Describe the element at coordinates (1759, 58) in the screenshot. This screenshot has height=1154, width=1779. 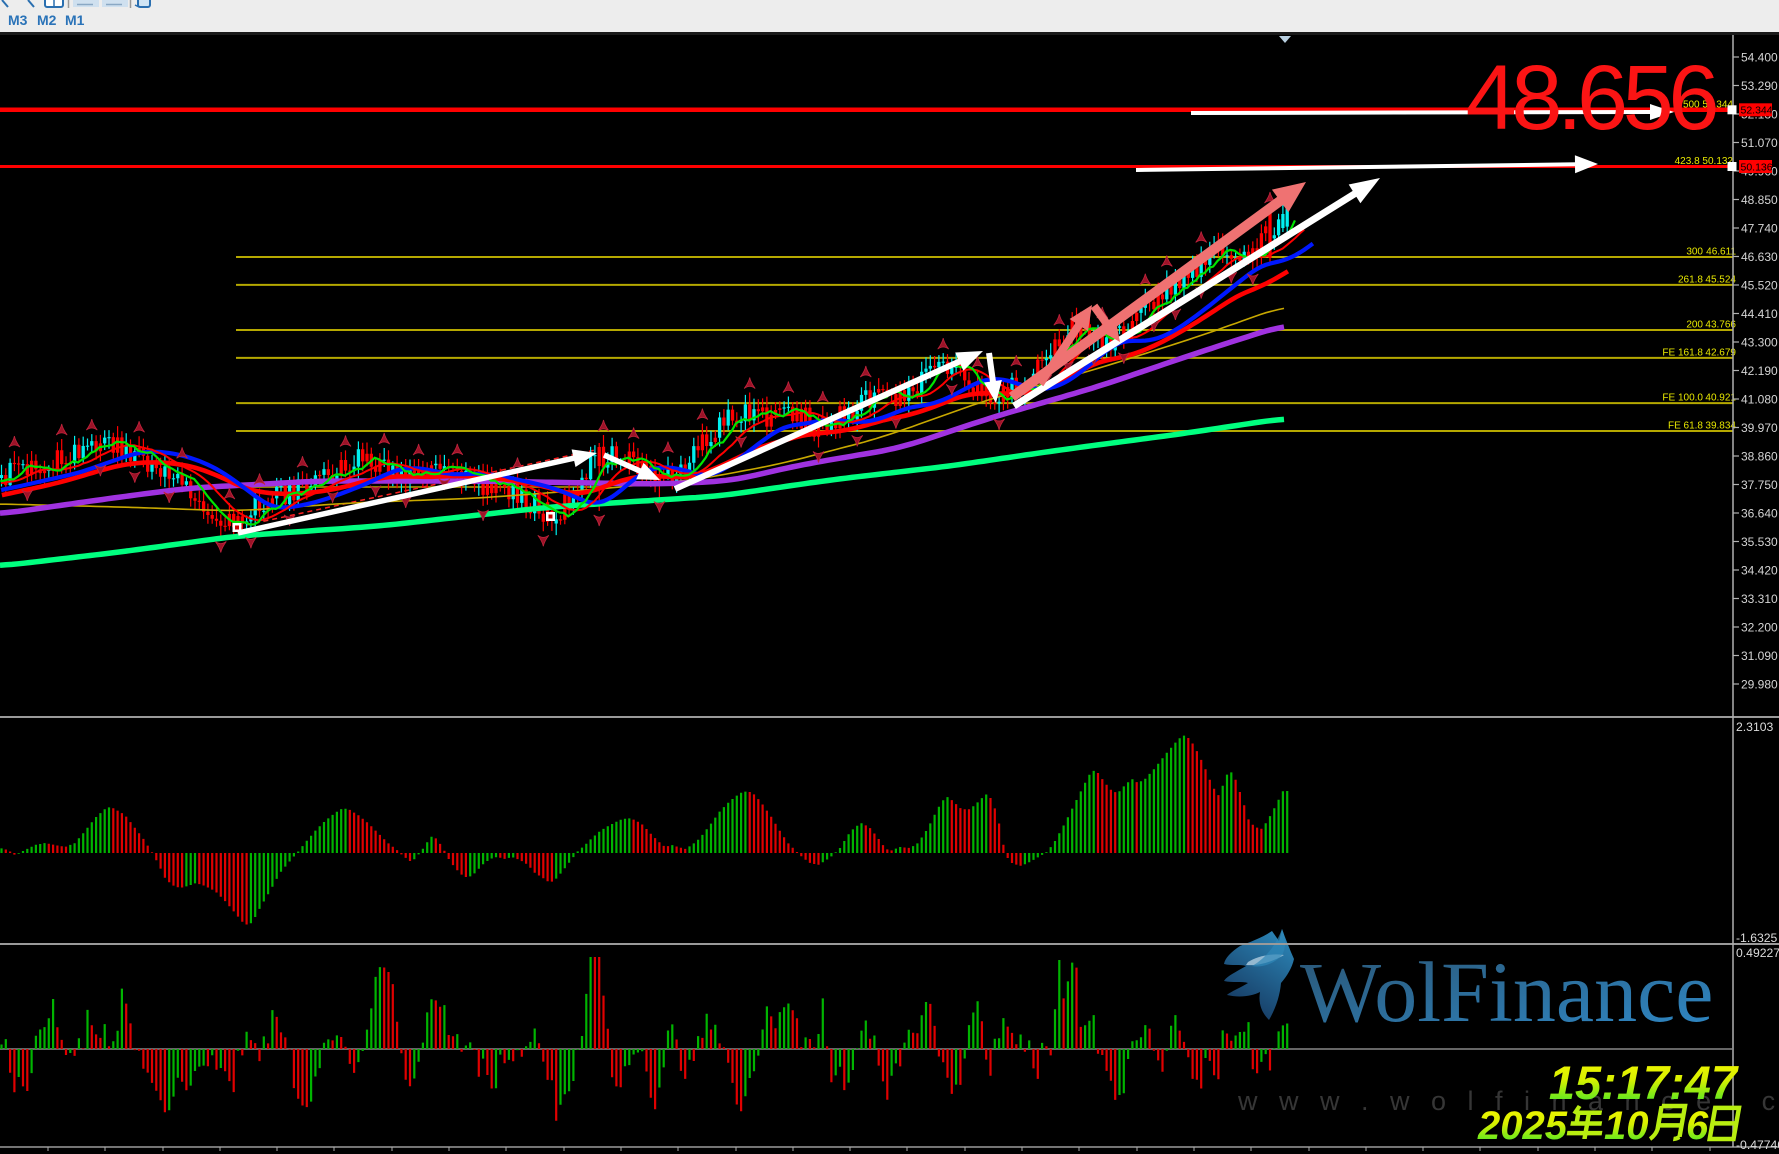
I see `svg-text: 54.400` at that location.